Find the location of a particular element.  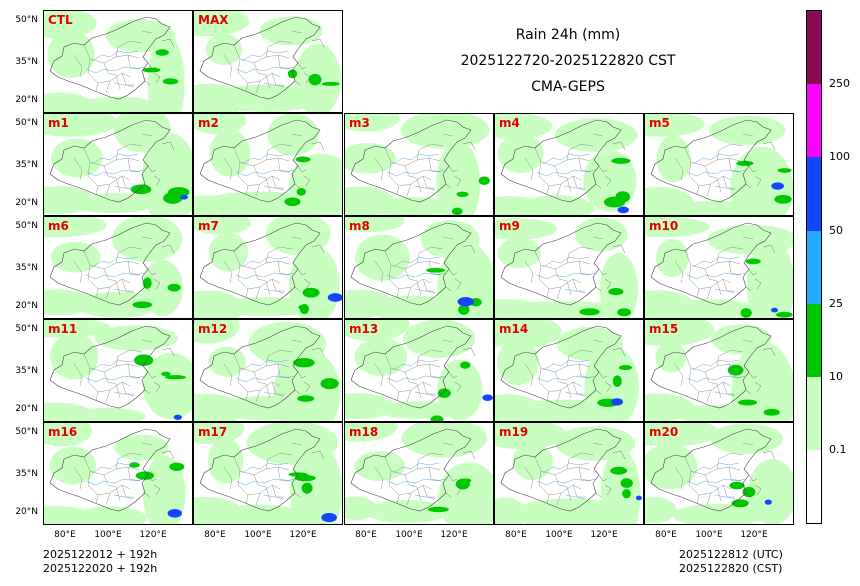

lon-tick-label: 100°E is located at coordinates (709, 535).